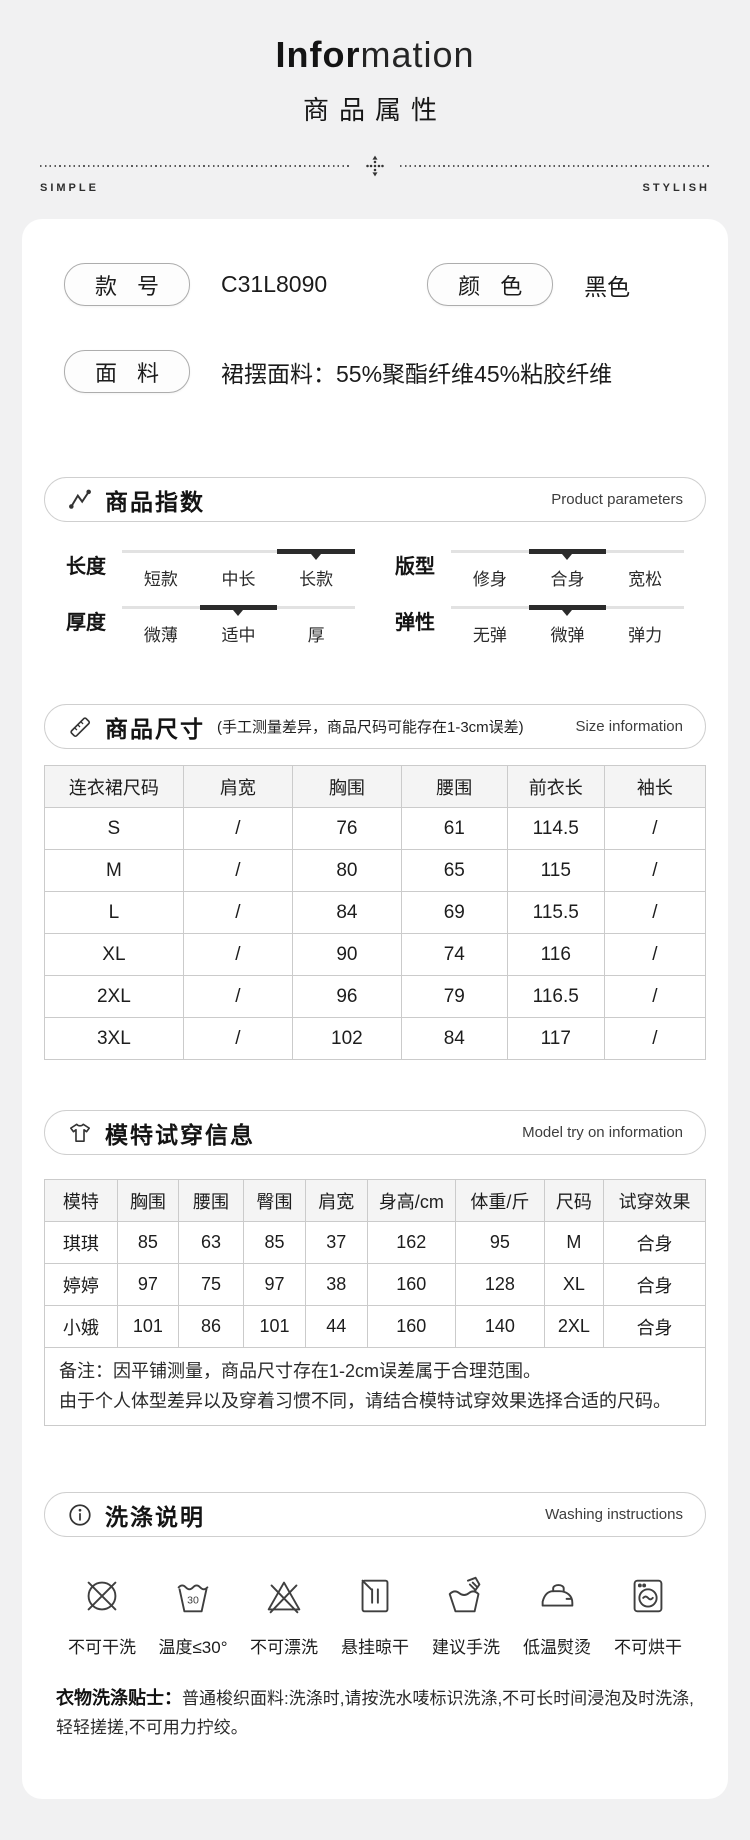 Image resolution: width=750 pixels, height=1840 pixels. I want to click on table-cell: 96, so click(346, 996).